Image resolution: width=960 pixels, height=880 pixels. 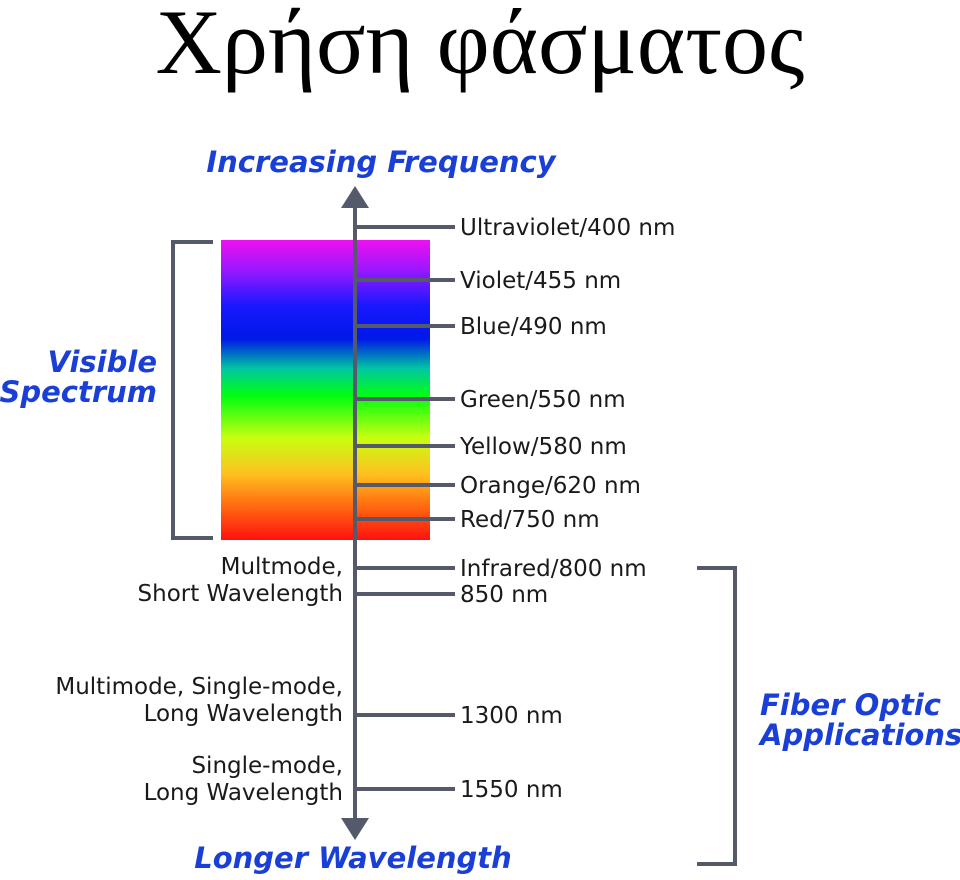 I want to click on increasing-frequency-label: Increasing Frequency, so click(x=381, y=162).